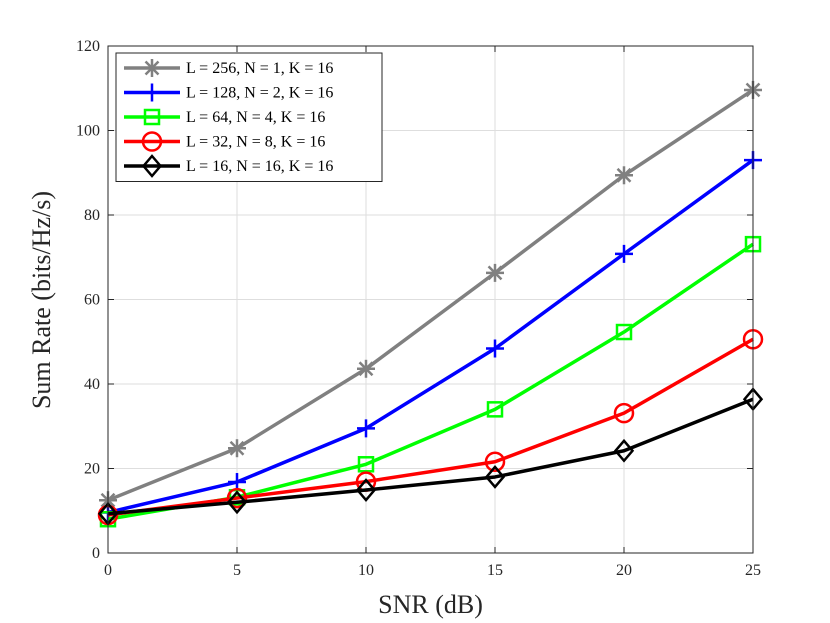 The height and width of the screenshot is (623, 830). What do you see at coordinates (152, 117) in the screenshot?
I see `legend-marker-square` at bounding box center [152, 117].